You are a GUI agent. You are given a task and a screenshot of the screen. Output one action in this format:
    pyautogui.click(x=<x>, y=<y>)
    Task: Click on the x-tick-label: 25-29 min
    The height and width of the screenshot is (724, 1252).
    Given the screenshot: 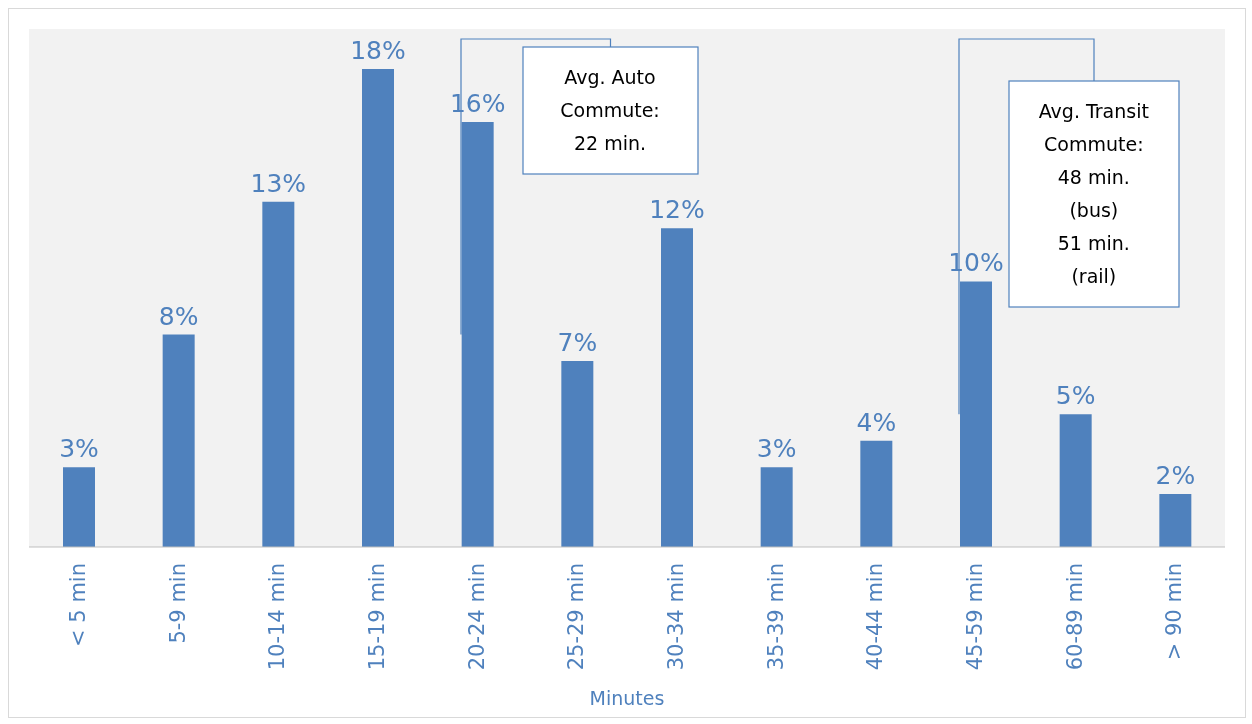 What is the action you would take?
    pyautogui.click(x=576, y=617)
    